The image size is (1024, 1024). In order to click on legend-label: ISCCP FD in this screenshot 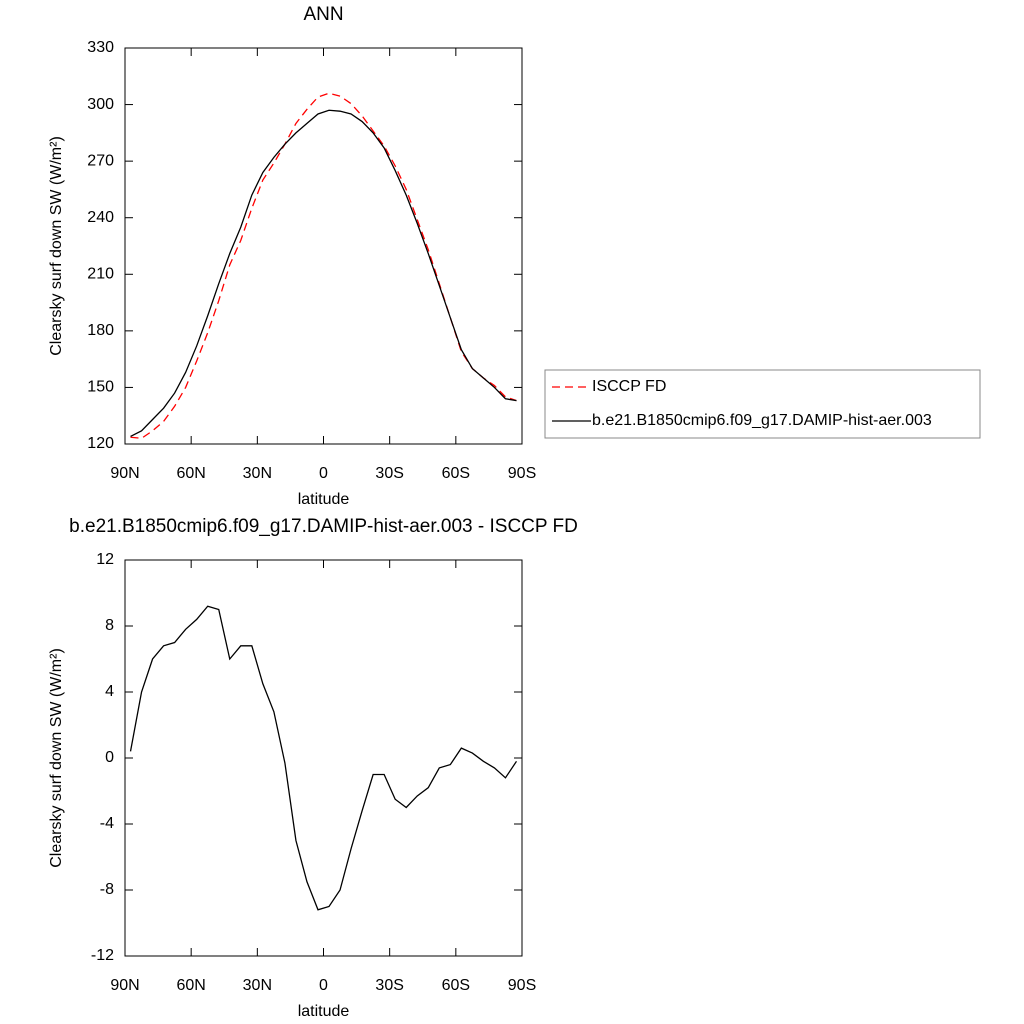, I will do `click(629, 386)`.